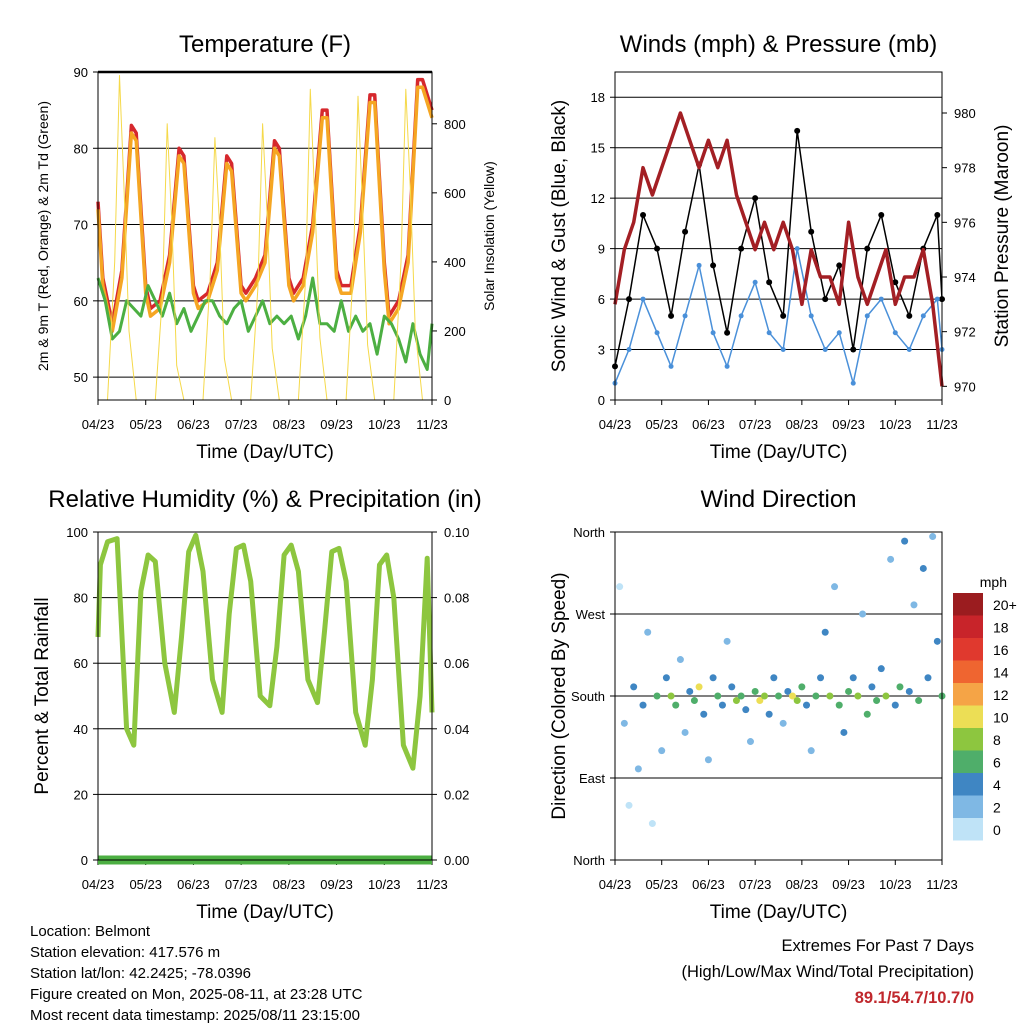  I want to click on y-right-tick-label: 0.02, so click(456, 794).